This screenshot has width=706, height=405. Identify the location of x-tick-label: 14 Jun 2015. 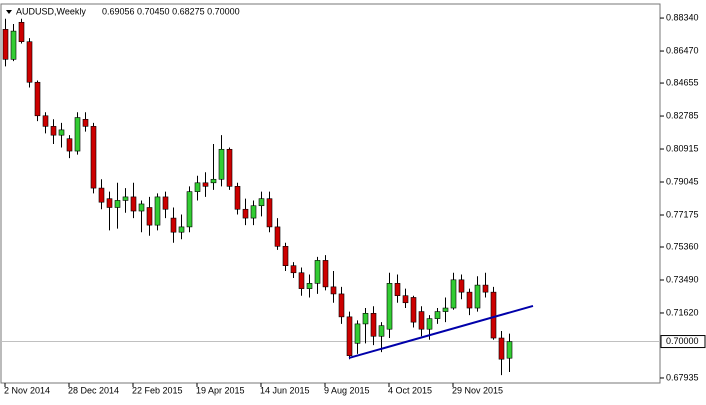
(285, 390).